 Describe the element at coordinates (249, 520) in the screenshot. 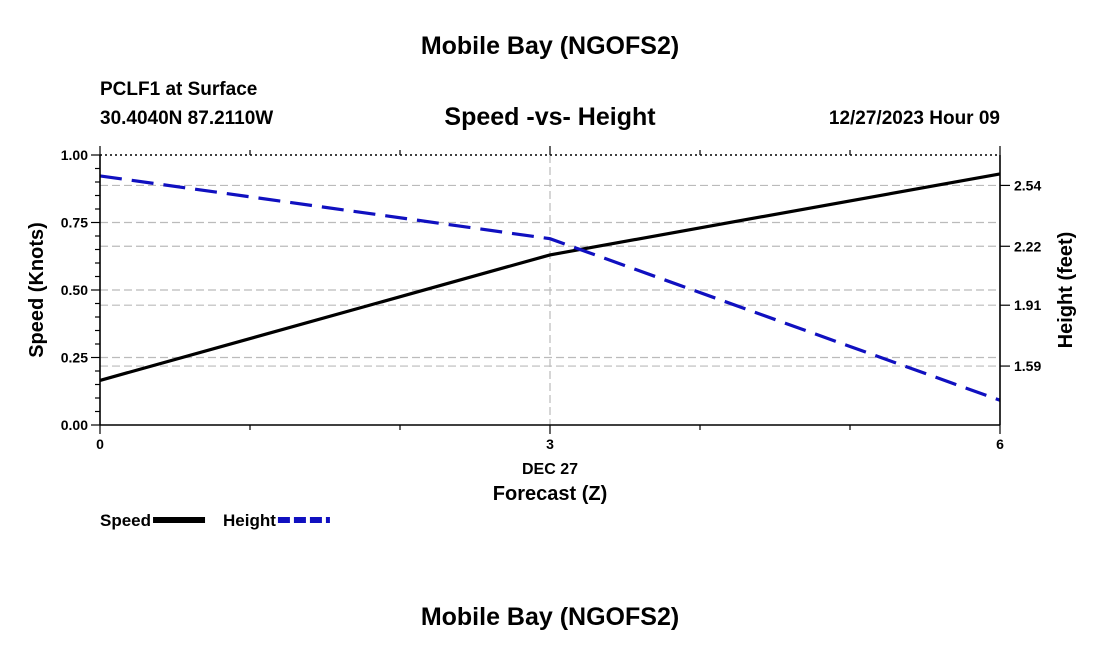

I see `legend-label-height: Height` at that location.